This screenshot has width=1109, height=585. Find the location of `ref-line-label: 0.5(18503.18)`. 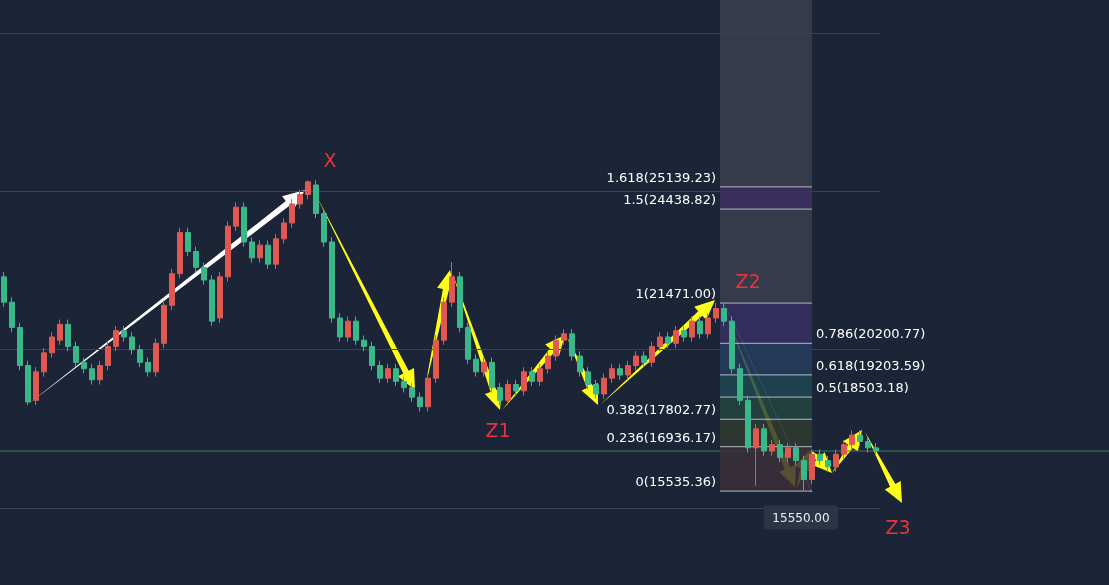

ref-line-label: 0.5(18503.18) is located at coordinates (862, 388).